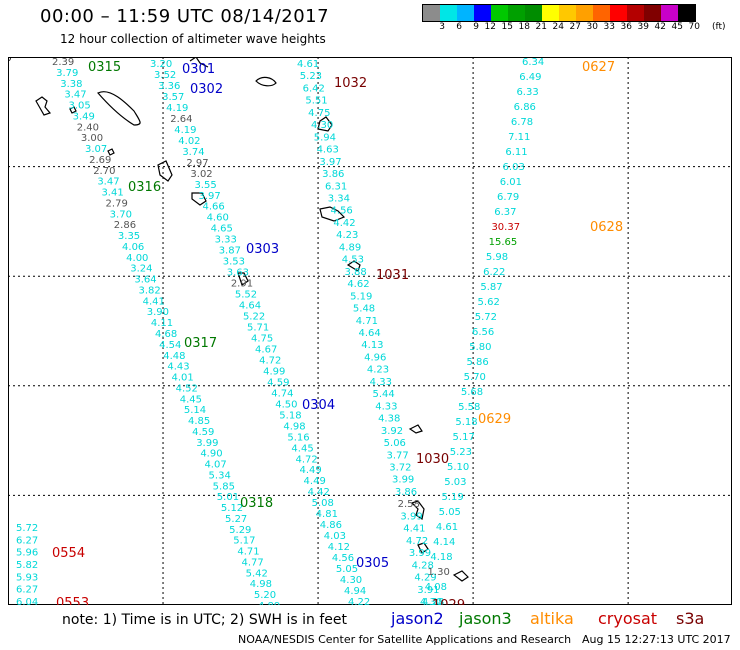 This screenshot has width=740, height=650. I want to click on wave-height-value: 3.57, so click(173, 97).